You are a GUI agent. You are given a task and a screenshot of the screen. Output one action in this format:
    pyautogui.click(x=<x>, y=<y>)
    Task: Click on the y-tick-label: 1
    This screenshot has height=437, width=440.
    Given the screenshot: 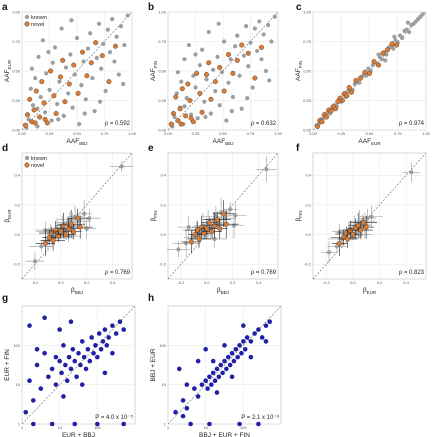 What is the action you would take?
    pyautogui.click(x=165, y=424)
    